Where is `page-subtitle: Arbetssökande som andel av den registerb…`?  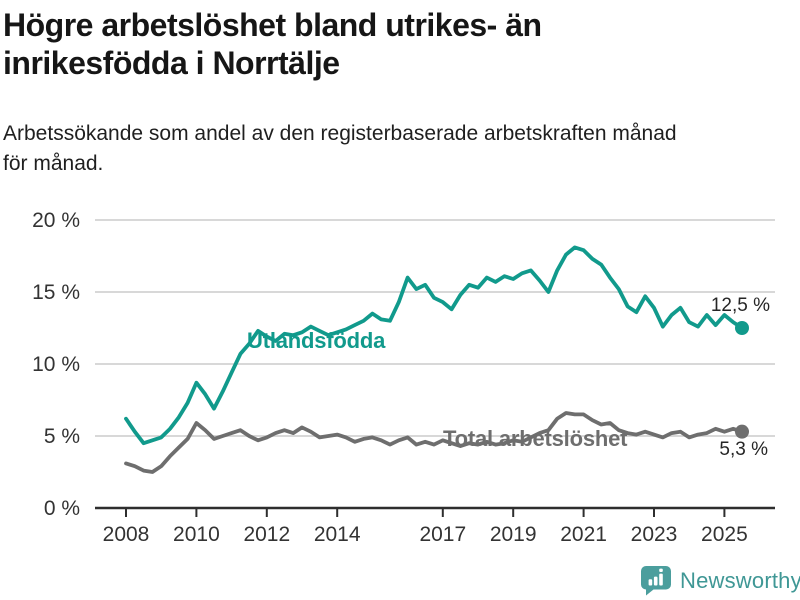 page-subtitle: Arbetssökande som andel av den registerb… is located at coordinates (340, 148).